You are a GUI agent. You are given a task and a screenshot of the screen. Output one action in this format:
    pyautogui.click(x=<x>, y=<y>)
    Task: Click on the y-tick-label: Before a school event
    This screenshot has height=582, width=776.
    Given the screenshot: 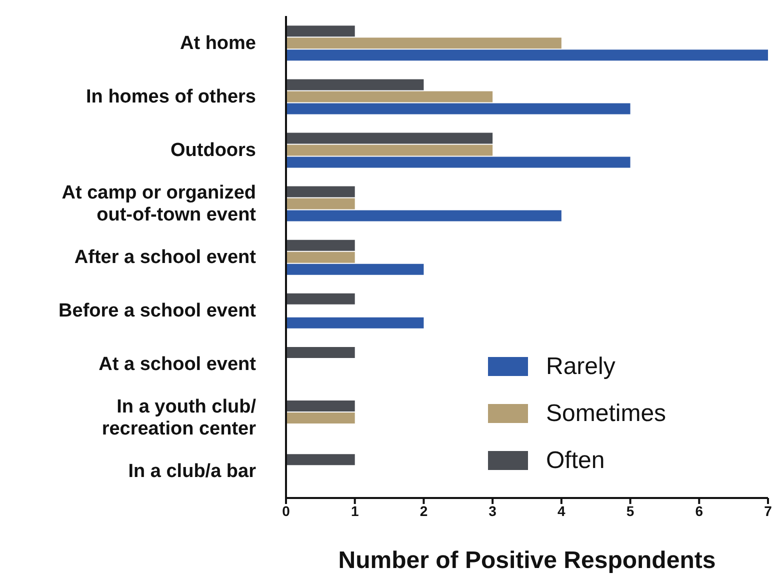 What is the action you would take?
    pyautogui.click(x=157, y=311)
    